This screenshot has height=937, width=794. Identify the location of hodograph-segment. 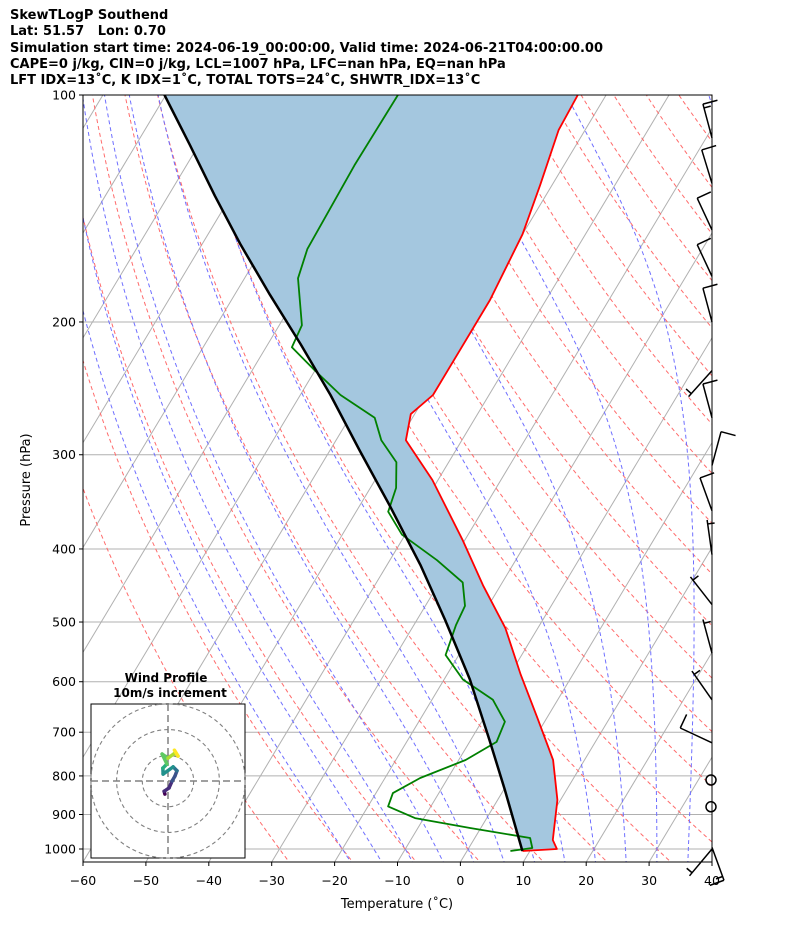
(176, 753).